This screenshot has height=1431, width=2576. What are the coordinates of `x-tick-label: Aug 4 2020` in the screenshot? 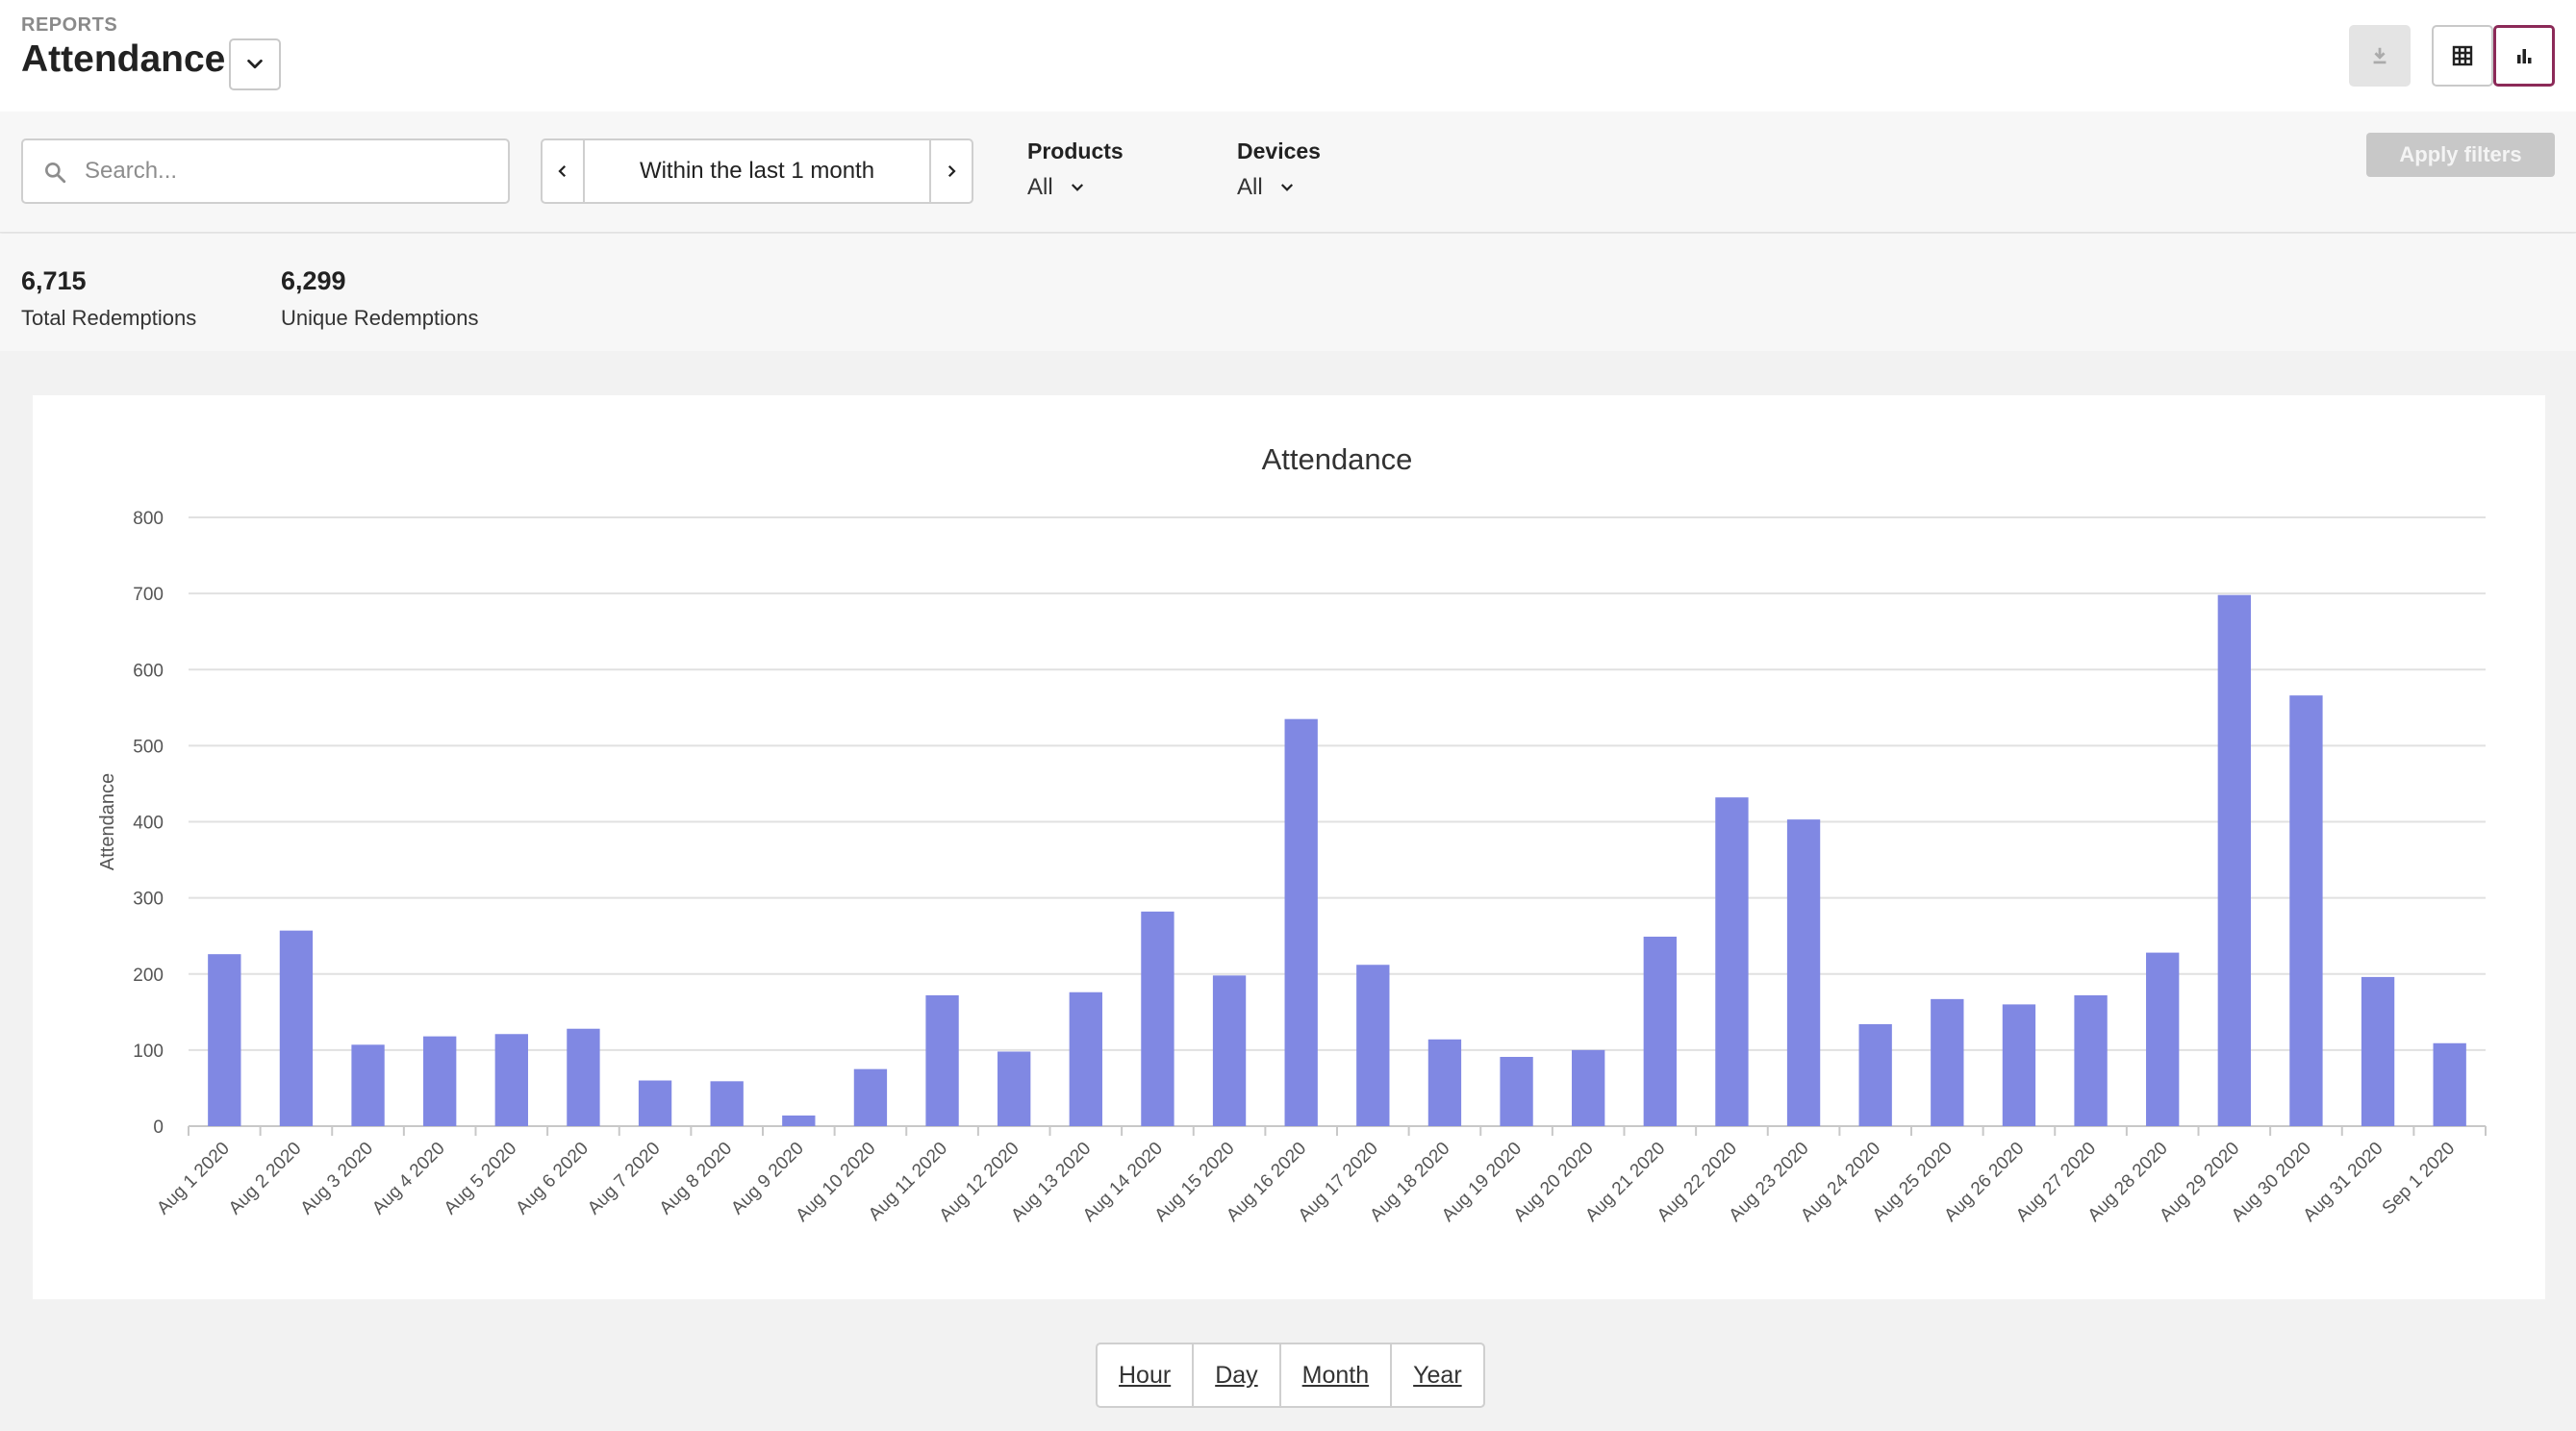 It's located at (409, 1179).